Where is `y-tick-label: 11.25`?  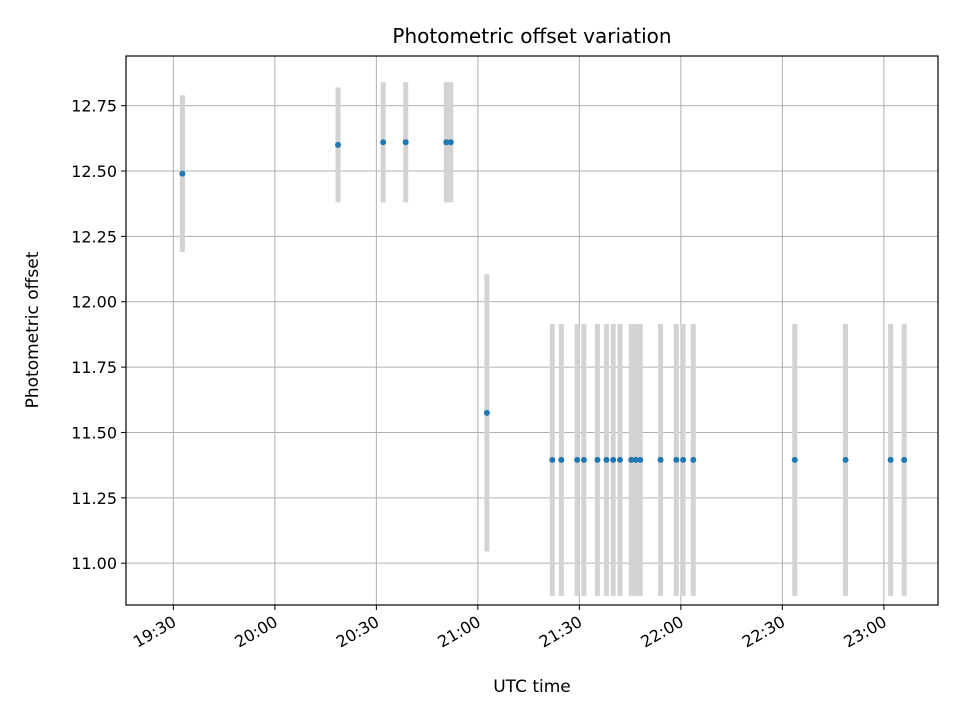
y-tick-label: 11.25 is located at coordinates (94, 498).